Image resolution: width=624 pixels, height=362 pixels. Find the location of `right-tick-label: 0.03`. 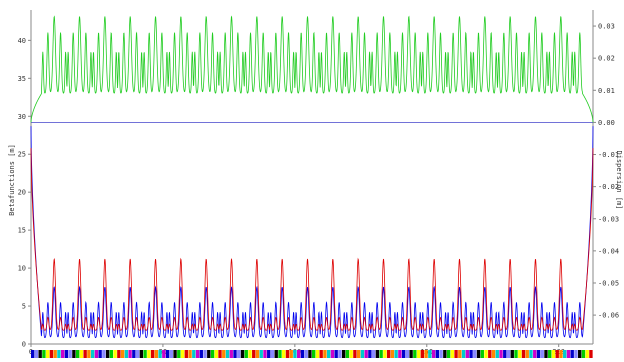

right-tick-label: 0.03 is located at coordinates (606, 27).